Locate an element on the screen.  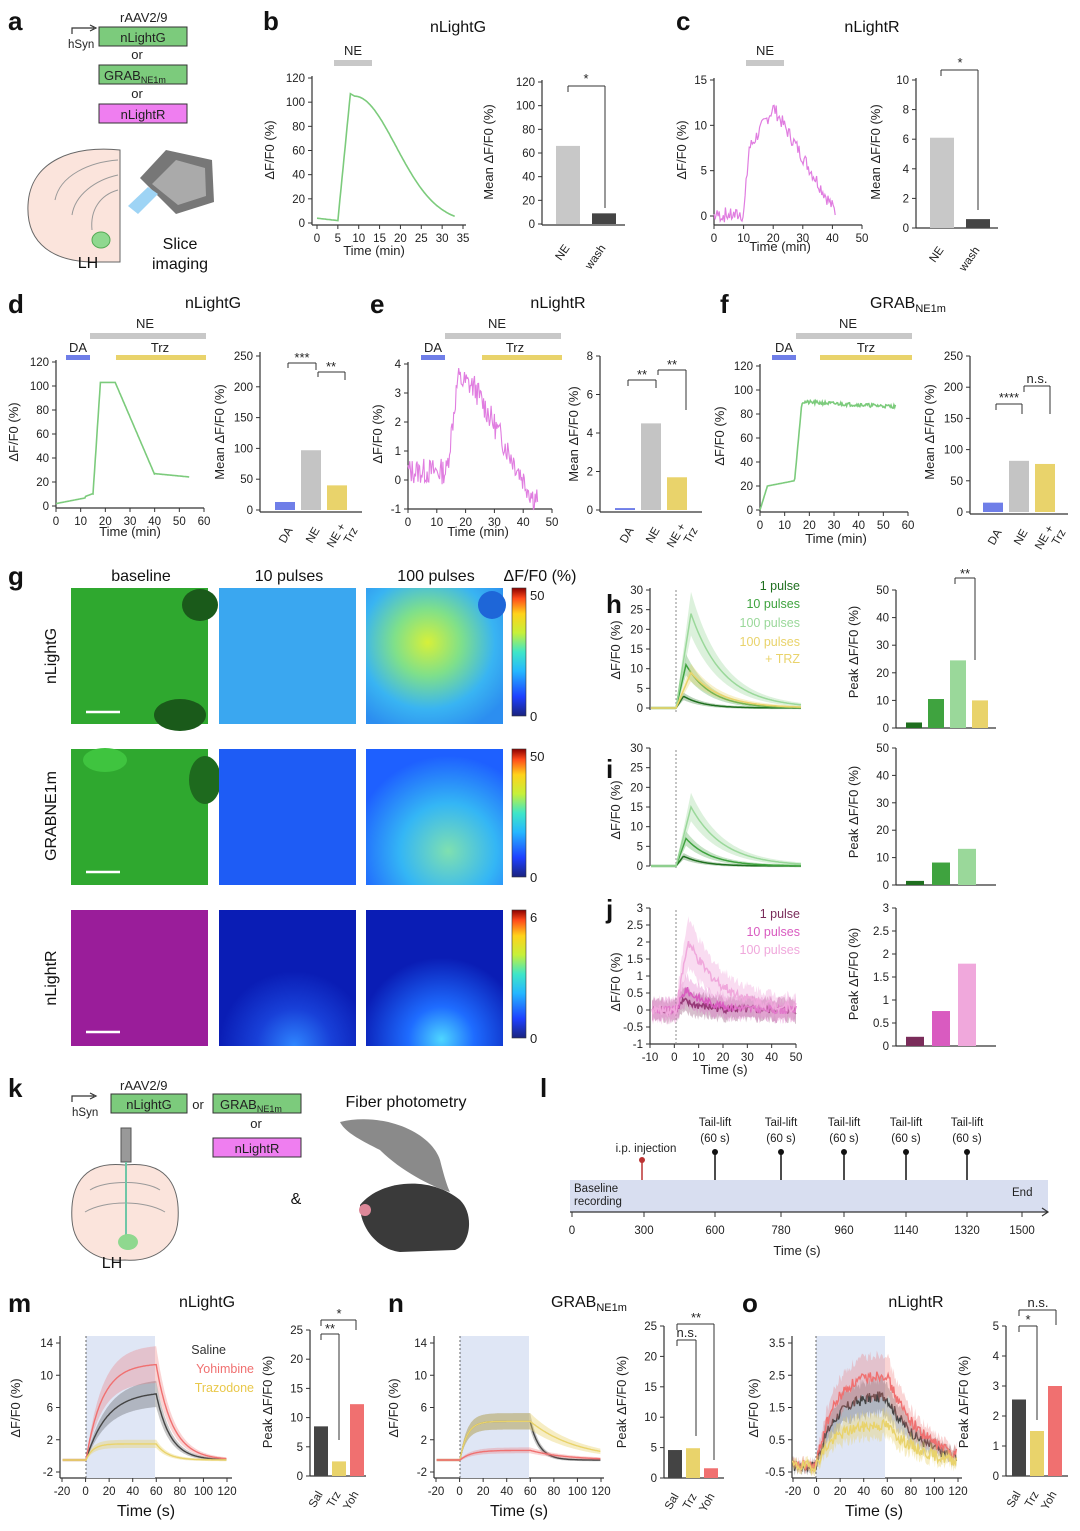
sig-marker-1: * is located at coordinates (1027, 1319).